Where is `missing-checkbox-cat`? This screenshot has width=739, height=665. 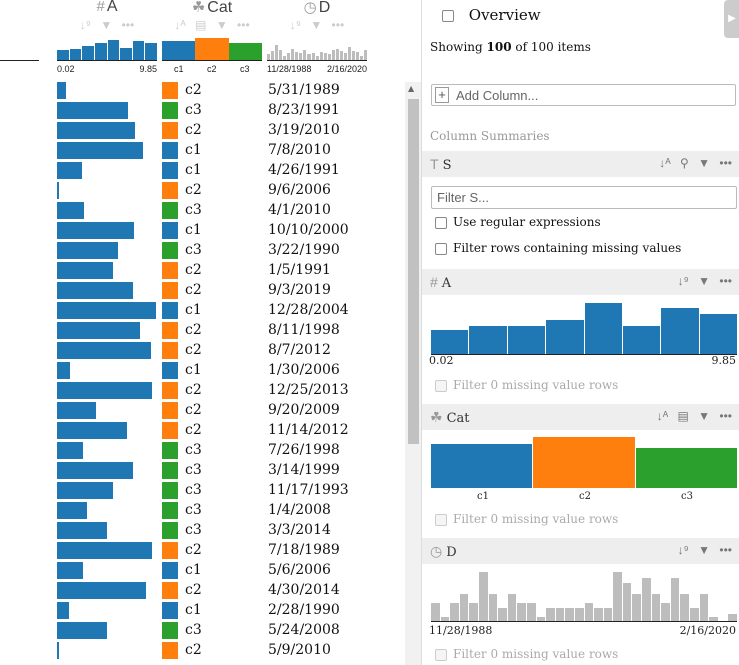 missing-checkbox-cat is located at coordinates (441, 519).